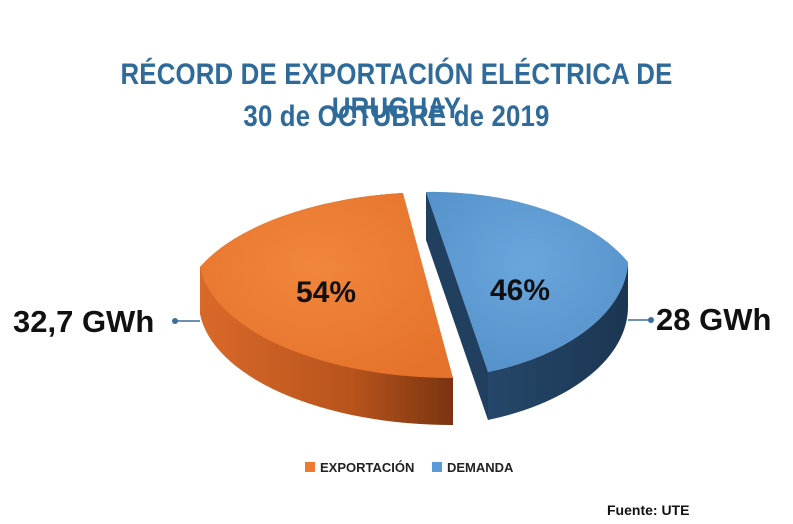 This screenshot has height=524, width=793. What do you see at coordinates (437, 467) in the screenshot?
I see `legend-swatch-demanda` at bounding box center [437, 467].